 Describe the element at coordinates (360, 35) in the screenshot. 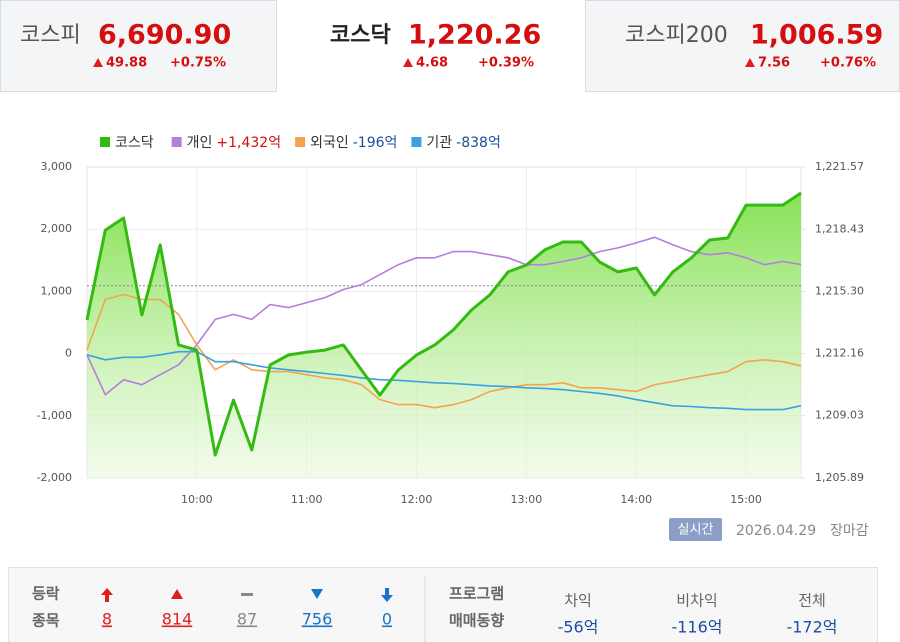

I see `index-name: 코스닥` at that location.